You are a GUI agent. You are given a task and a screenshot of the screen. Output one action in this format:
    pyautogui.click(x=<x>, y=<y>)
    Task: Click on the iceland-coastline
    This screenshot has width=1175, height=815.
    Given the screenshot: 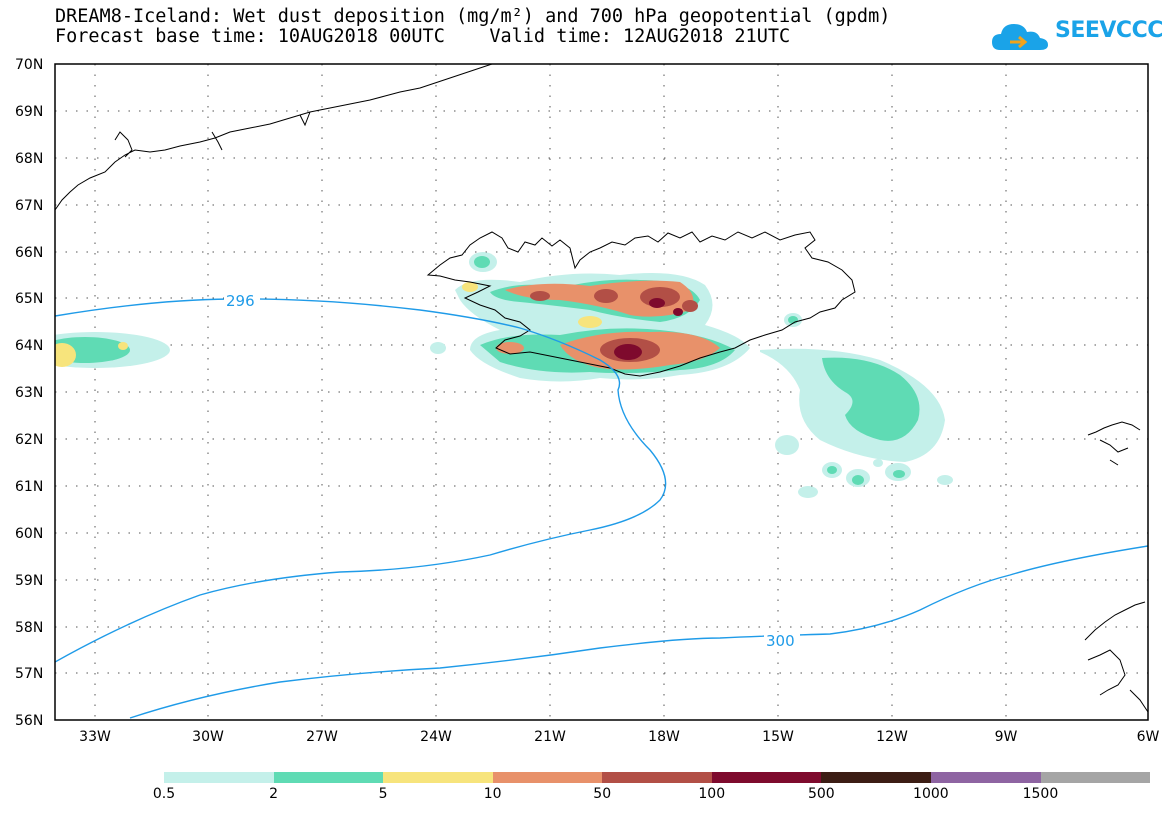 What is the action you would take?
    pyautogui.click(x=641, y=304)
    